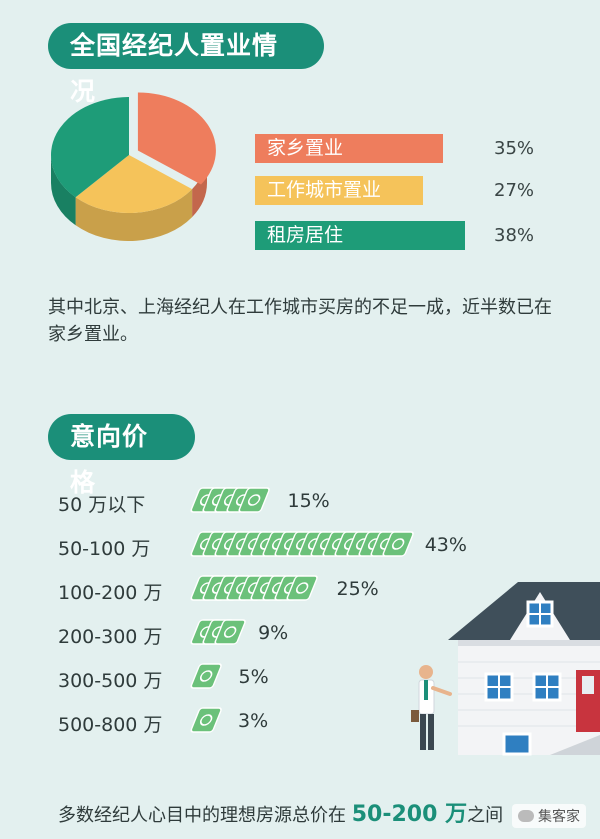  What do you see at coordinates (514, 190) in the screenshot?
I see `legend-value-1: 27%` at bounding box center [514, 190].